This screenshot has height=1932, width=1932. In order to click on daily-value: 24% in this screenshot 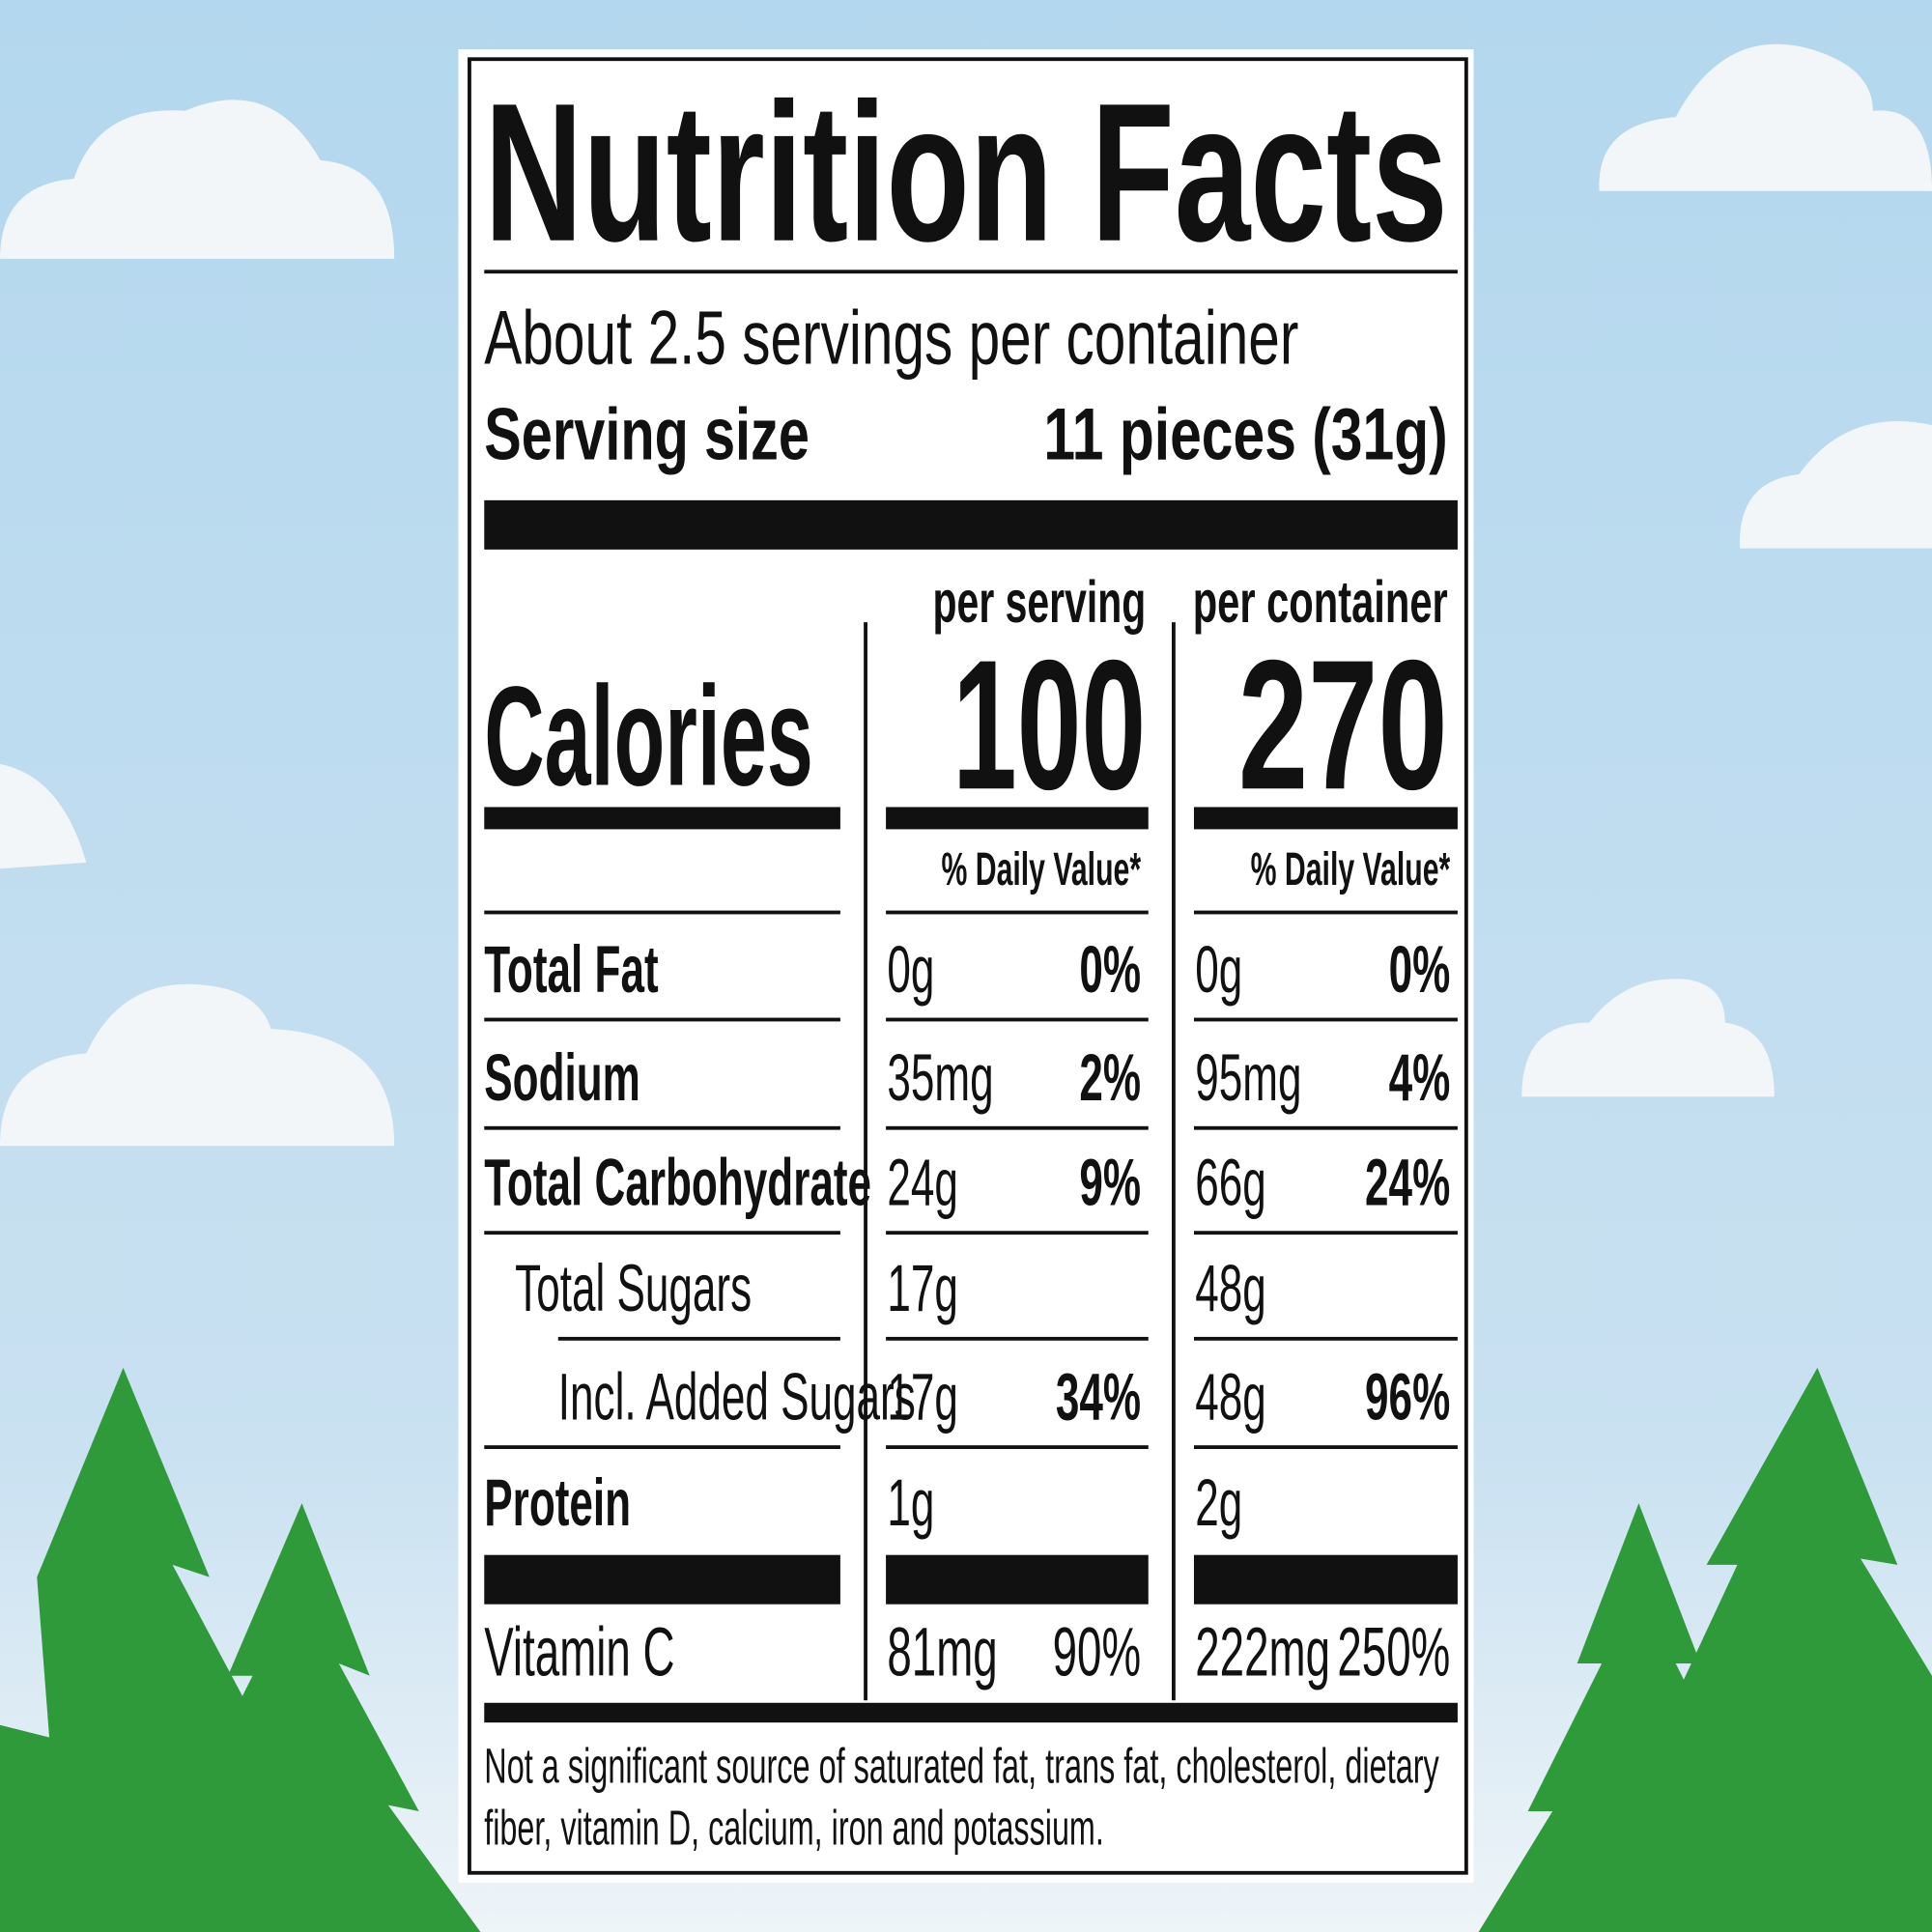, I will do `click(1407, 1183)`.